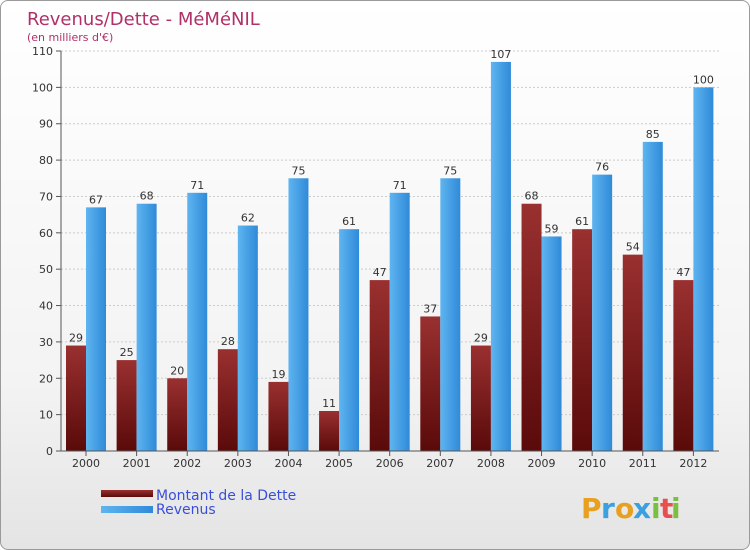 The height and width of the screenshot is (550, 750). What do you see at coordinates (127, 352) in the screenshot?
I see `bar-debt-label: 25` at bounding box center [127, 352].